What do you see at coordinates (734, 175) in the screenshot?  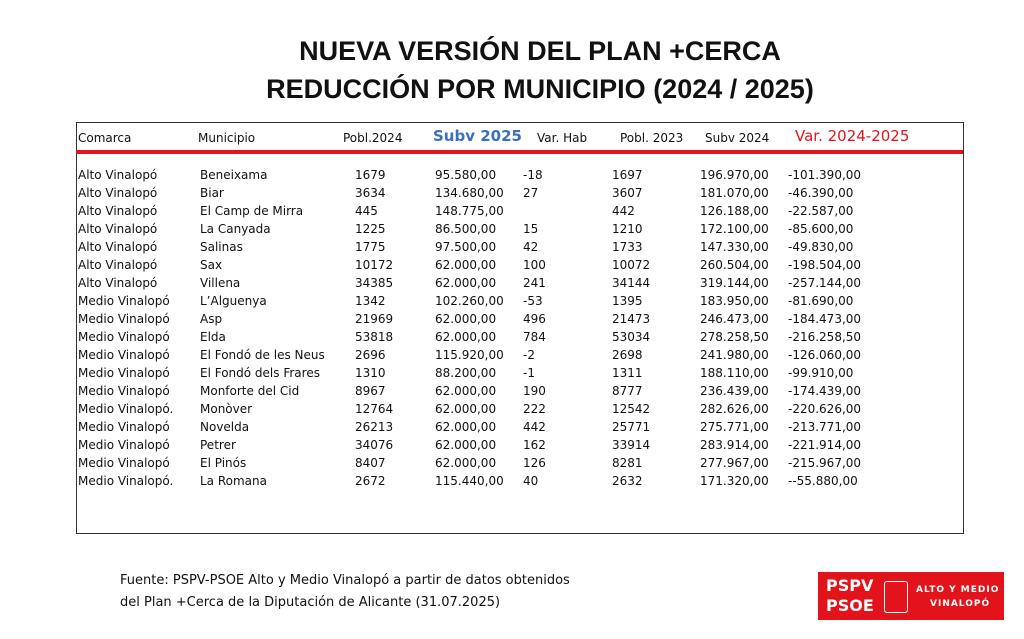 I see `table-cell: 196.970,00` at bounding box center [734, 175].